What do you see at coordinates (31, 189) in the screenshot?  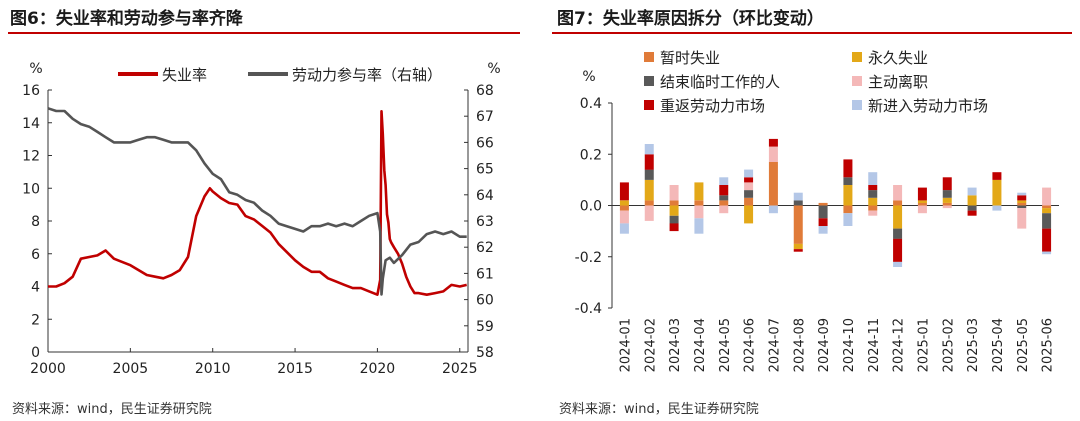 I see `left-y-tick-label: 10` at bounding box center [31, 189].